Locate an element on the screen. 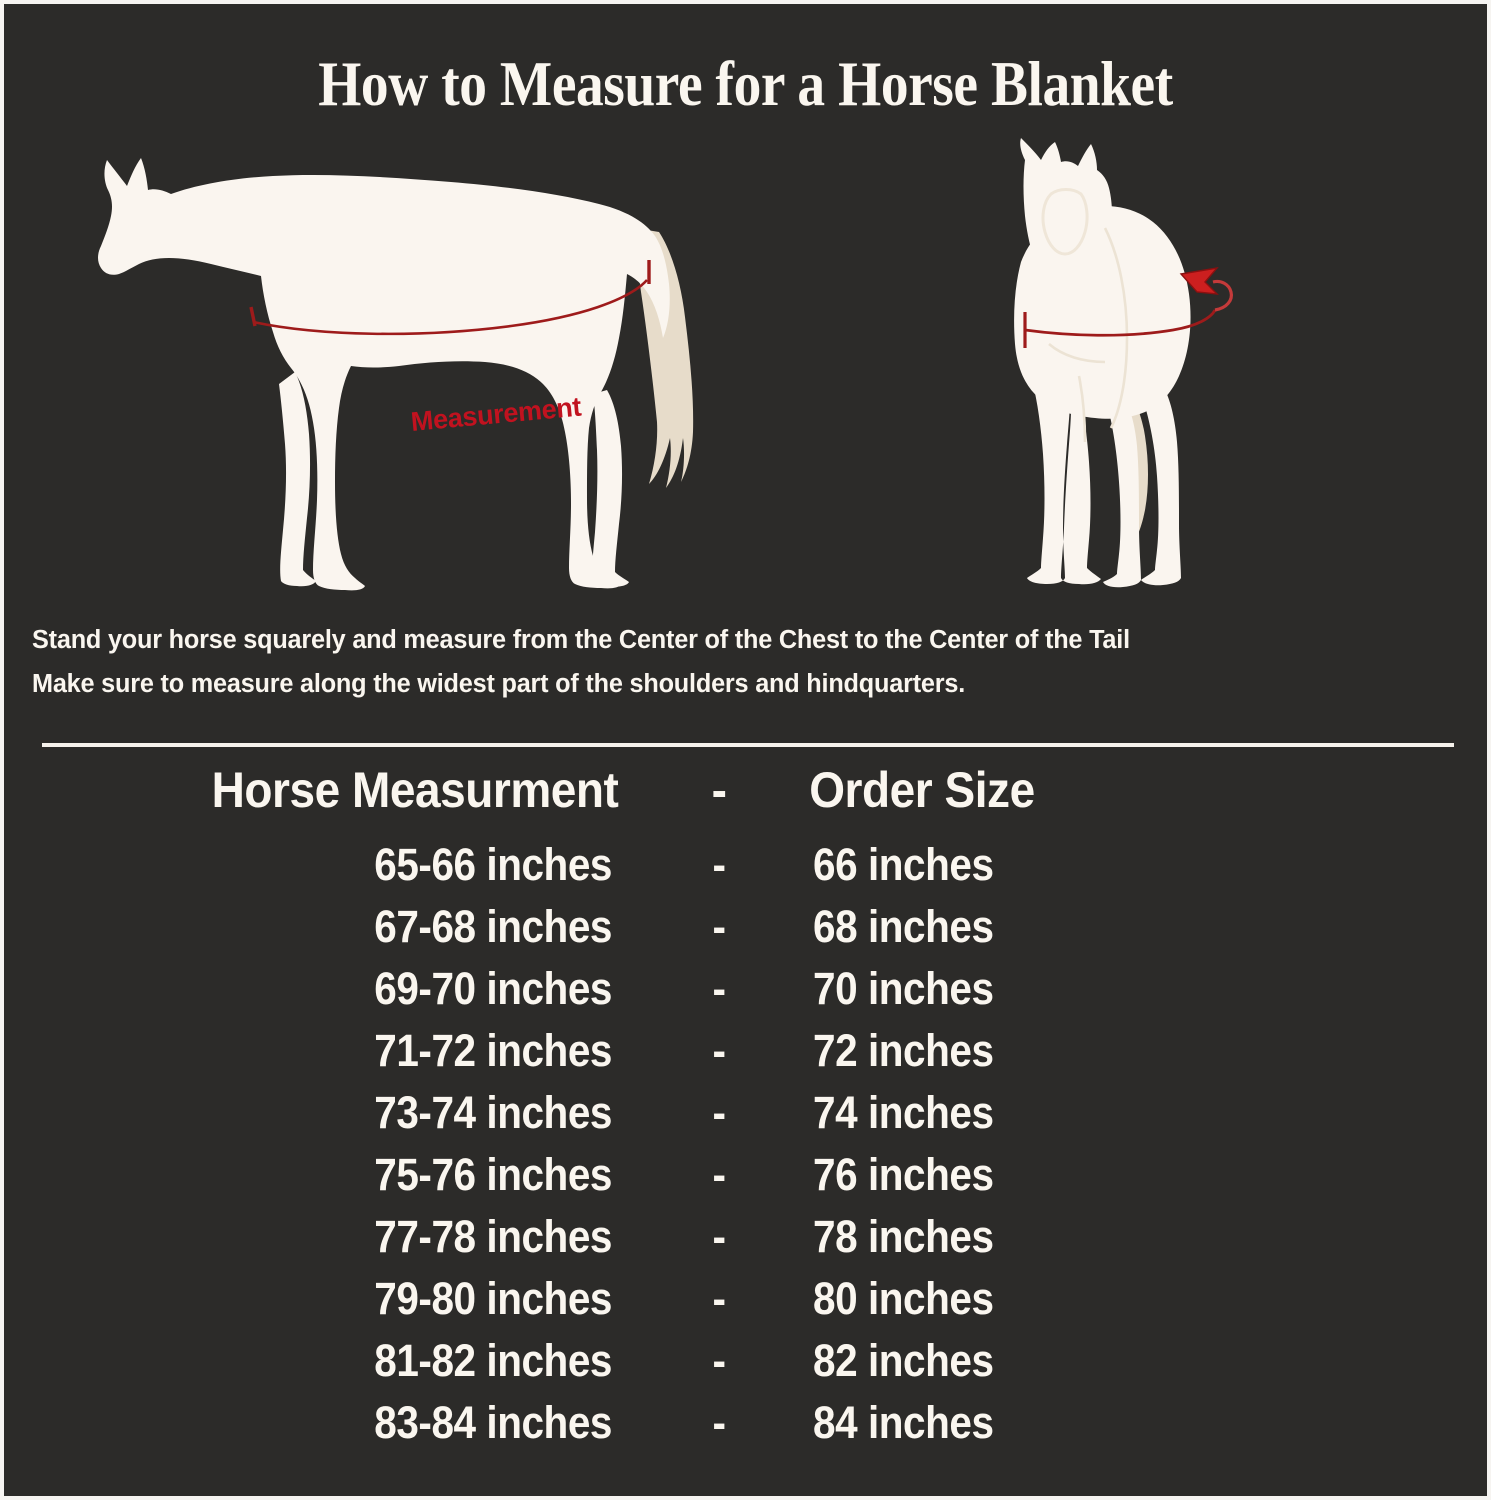 The image size is (1491, 1500). cell-measurement: 71-72 inches is located at coordinates (493, 1050).